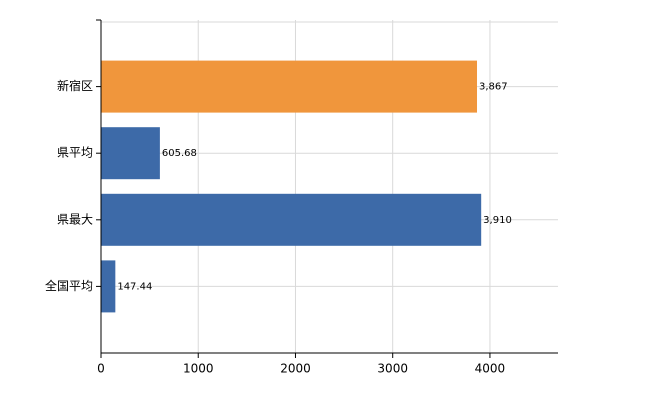  What do you see at coordinates (75, 153) in the screenshot?
I see `y-tick-label: 県平均` at bounding box center [75, 153].